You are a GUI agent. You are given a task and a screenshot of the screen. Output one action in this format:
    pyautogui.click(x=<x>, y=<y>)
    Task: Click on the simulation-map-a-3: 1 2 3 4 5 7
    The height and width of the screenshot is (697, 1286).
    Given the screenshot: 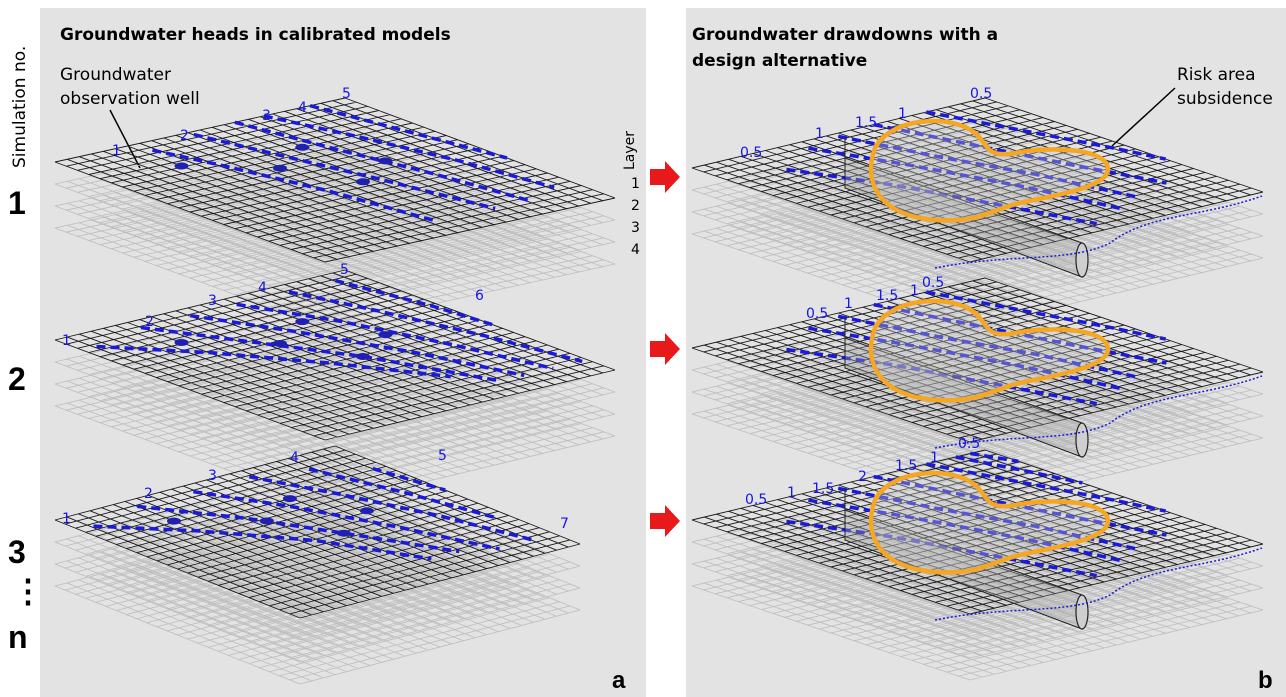 What is the action you would take?
    pyautogui.click(x=317, y=565)
    